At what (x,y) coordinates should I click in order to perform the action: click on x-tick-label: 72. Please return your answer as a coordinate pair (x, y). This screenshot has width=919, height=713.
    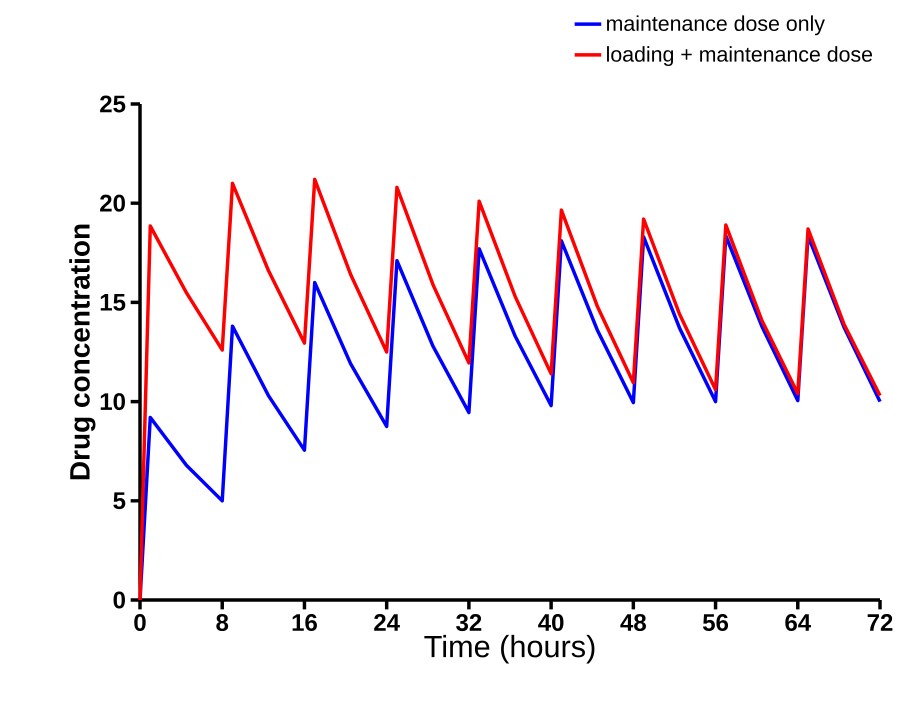
    Looking at the image, I should click on (880, 622).